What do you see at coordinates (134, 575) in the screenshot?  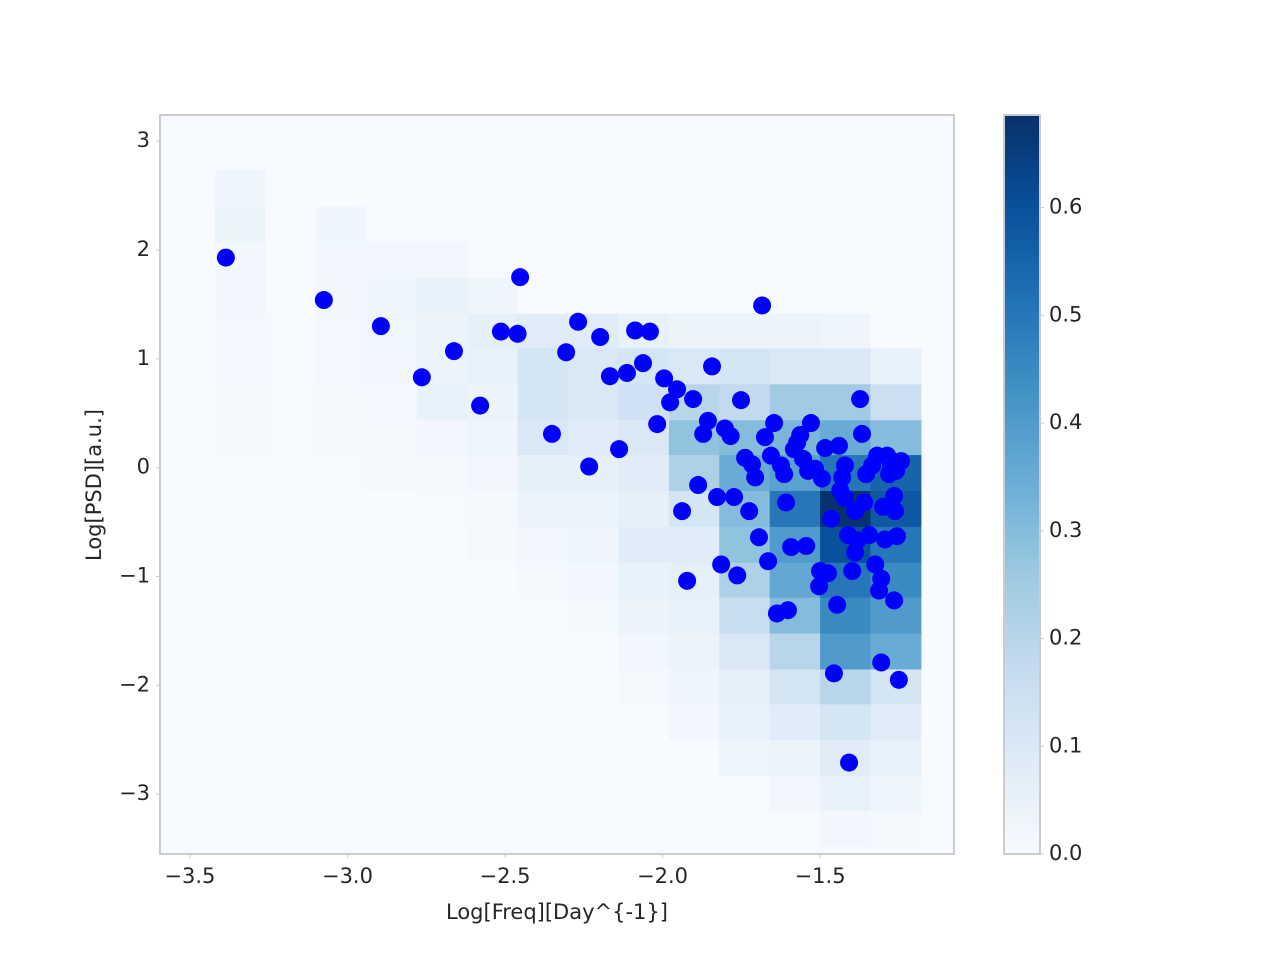 I see `y-tick-label: −1` at bounding box center [134, 575].